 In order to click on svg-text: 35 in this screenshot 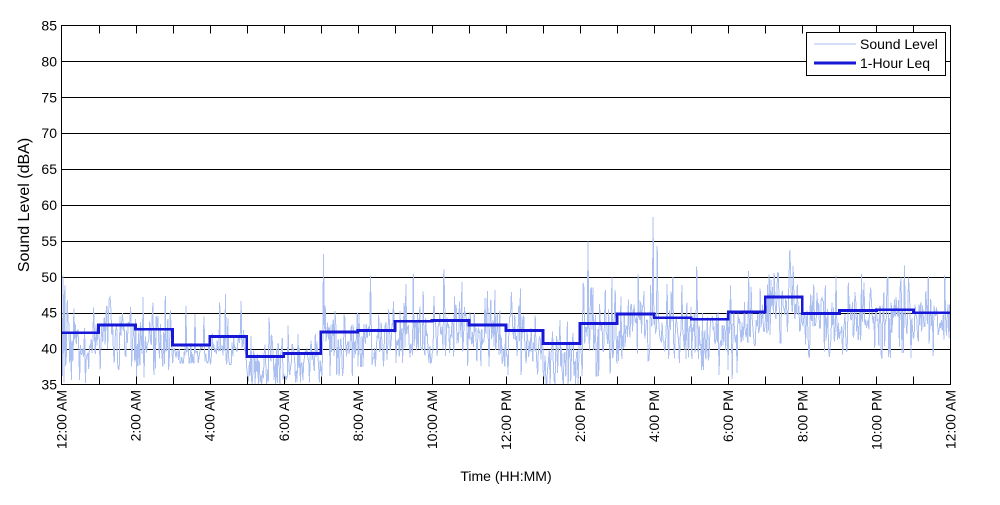, I will do `click(49, 385)`.